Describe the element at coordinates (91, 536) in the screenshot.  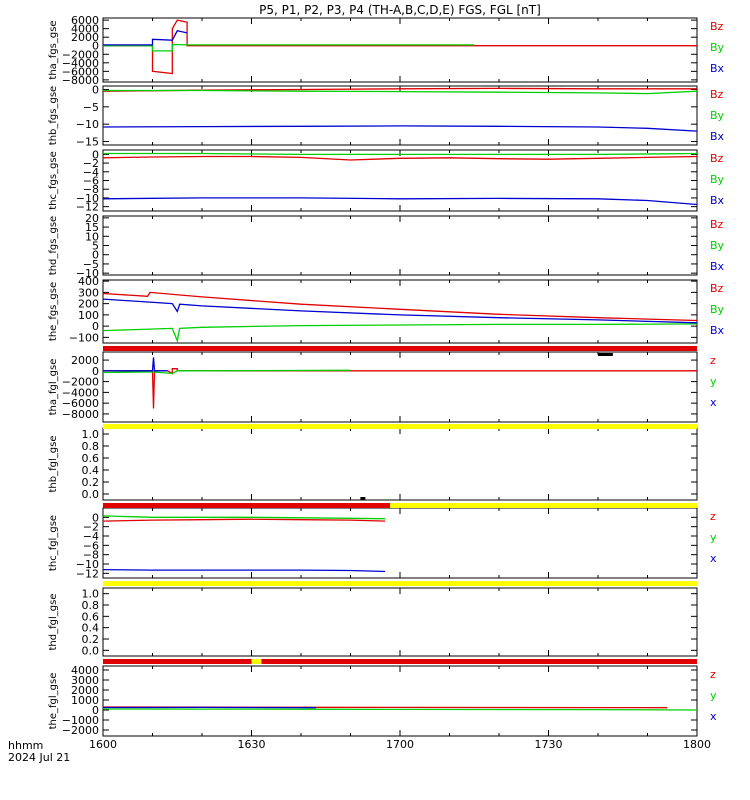
I see `y-tick-label: −4` at that location.